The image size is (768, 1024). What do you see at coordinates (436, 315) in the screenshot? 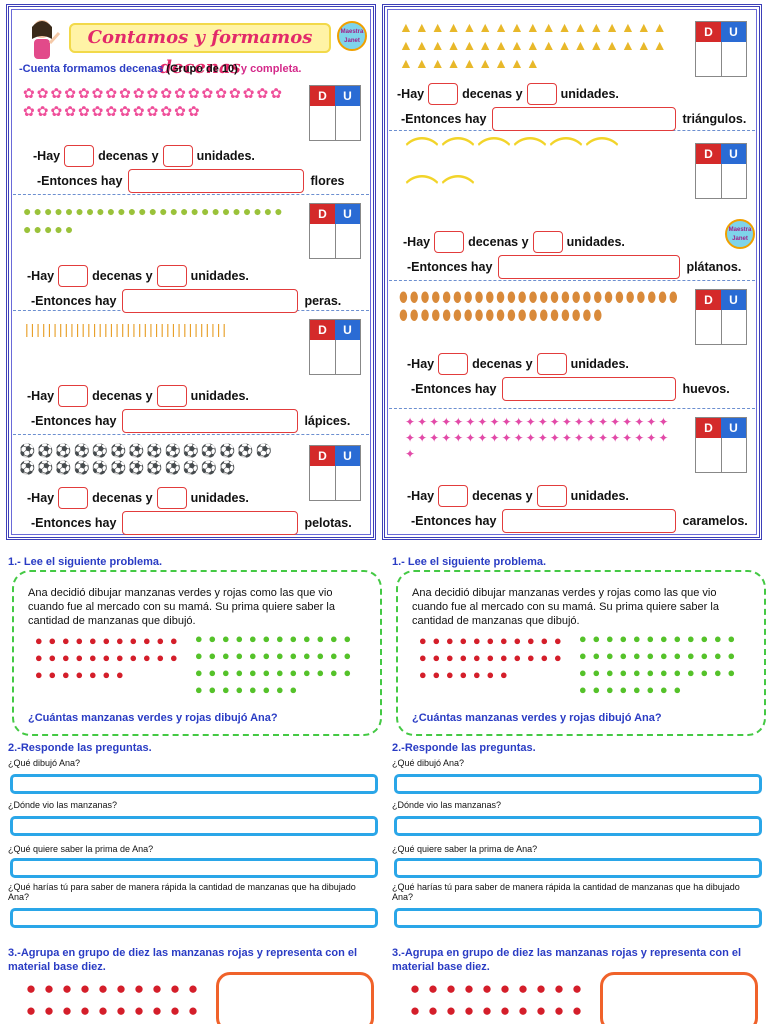
I see `counting-object-icon: ⬮` at bounding box center [436, 315].